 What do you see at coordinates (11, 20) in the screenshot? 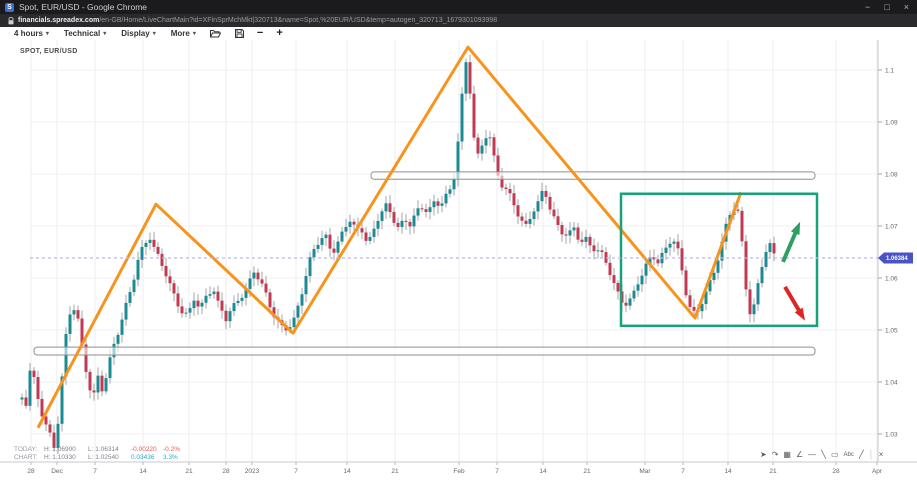
I see `lock-icon` at bounding box center [11, 20].